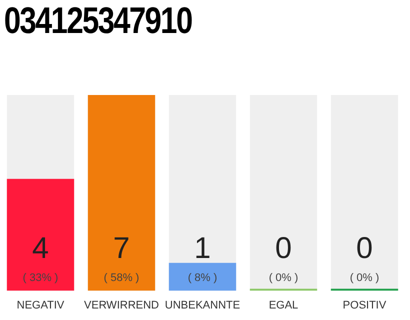  What do you see at coordinates (202, 248) in the screenshot?
I see `data-label: 1` at bounding box center [202, 248].